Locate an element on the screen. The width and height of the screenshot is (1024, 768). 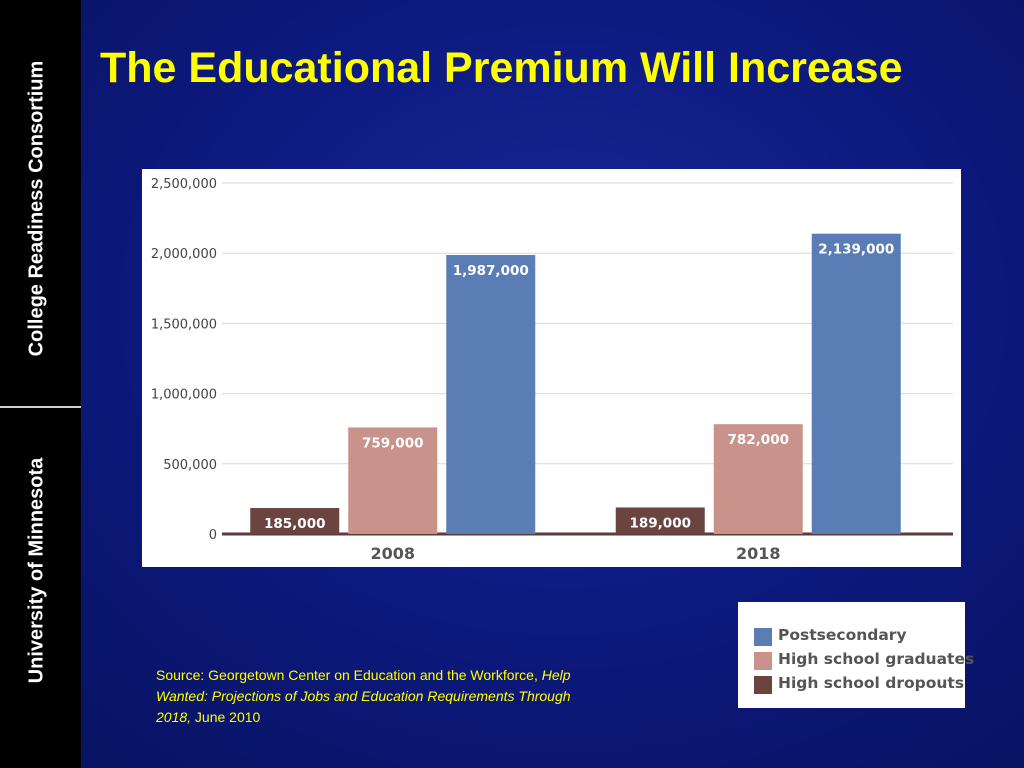
sidebar-divider is located at coordinates (40, 407).